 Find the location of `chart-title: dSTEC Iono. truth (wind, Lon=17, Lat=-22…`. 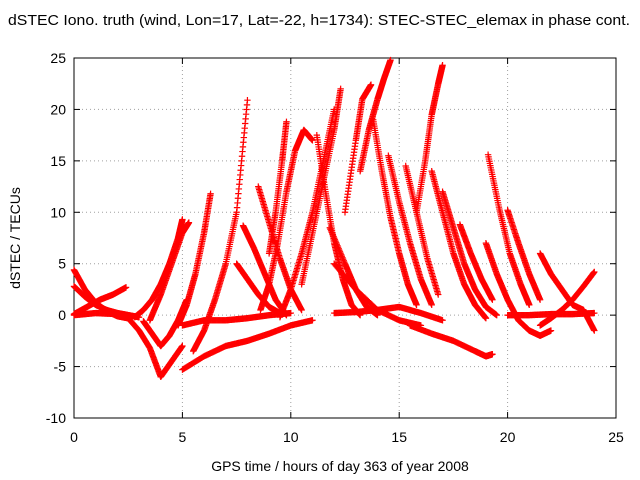

chart-title: dSTEC Iono. truth (wind, Lon=17, Lat=-22… is located at coordinates (319, 20).